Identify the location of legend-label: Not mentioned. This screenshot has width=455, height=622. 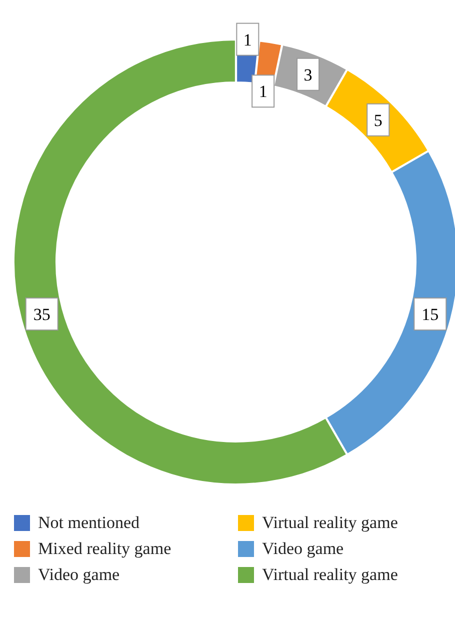
(89, 522).